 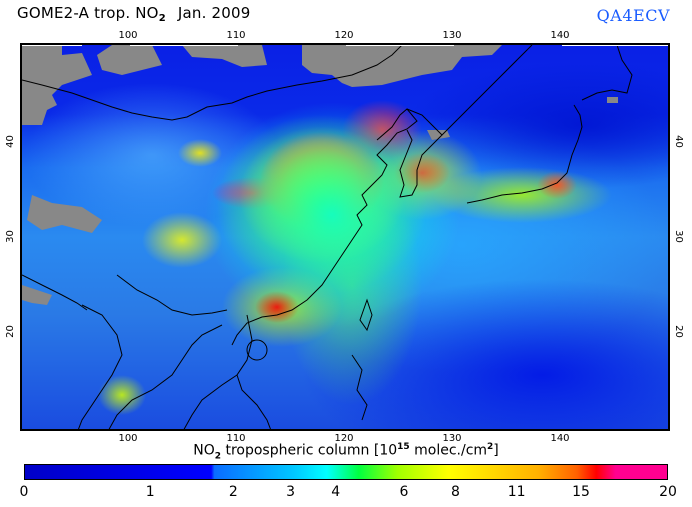 What do you see at coordinates (668, 492) in the screenshot?
I see `colorbar-tick-label: 20` at bounding box center [668, 492].